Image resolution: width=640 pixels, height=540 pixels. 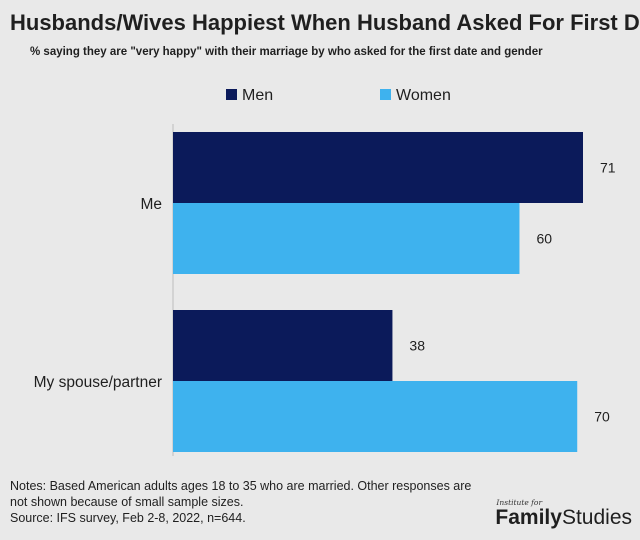 I want to click on data-label-me-women: 60, so click(x=544, y=239).